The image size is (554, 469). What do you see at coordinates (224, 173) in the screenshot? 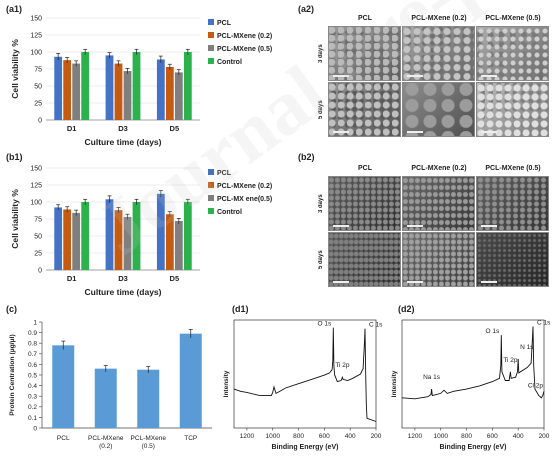
I see `legend-label: PCL` at bounding box center [224, 173].